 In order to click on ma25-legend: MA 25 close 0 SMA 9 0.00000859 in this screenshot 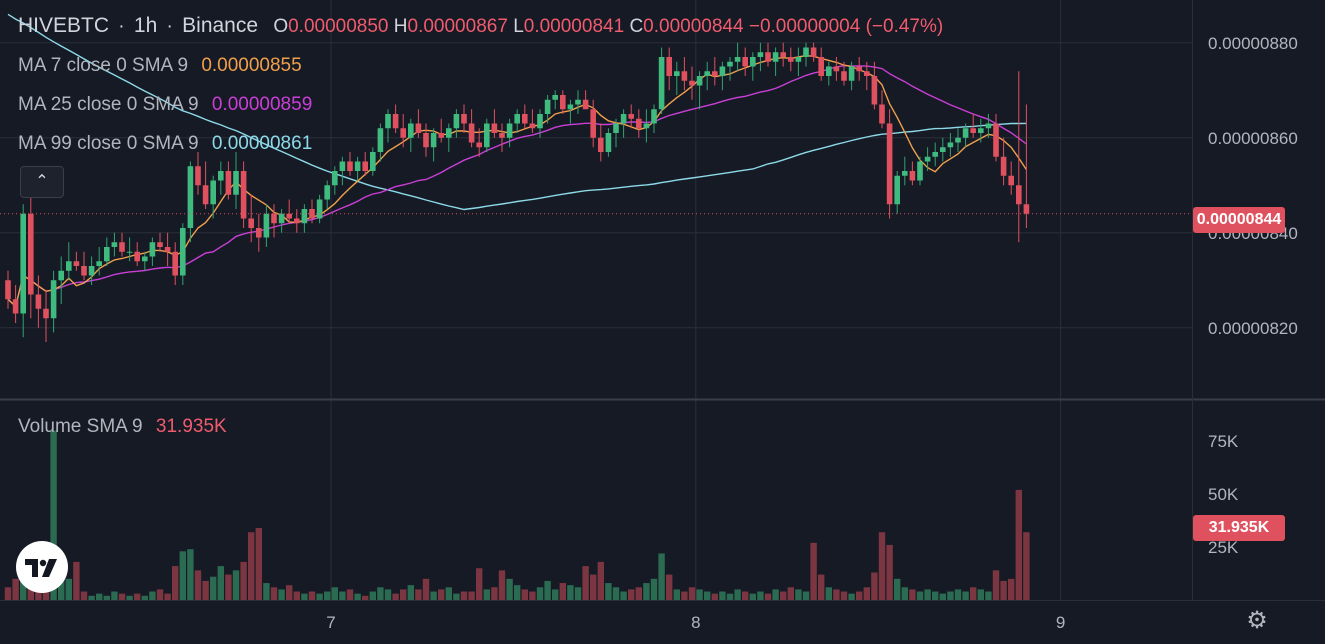, I will do `click(165, 105)`.